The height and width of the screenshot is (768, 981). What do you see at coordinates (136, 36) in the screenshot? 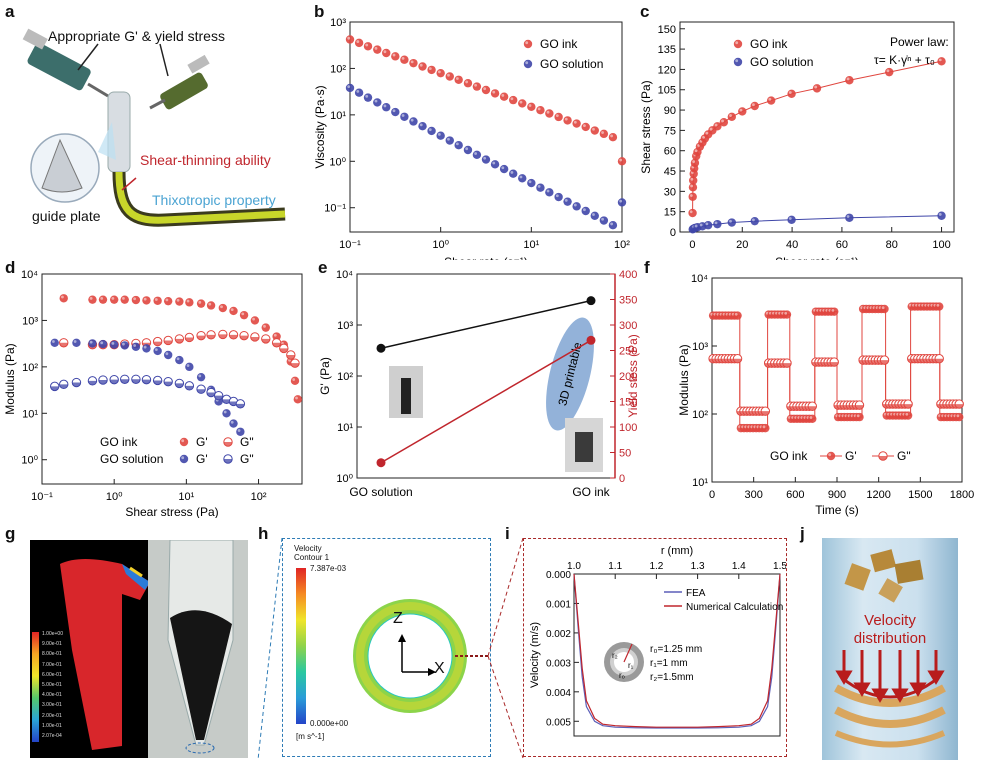
I see `label-appropriate-g: Appropriate G' & yield stress` at bounding box center [136, 36].